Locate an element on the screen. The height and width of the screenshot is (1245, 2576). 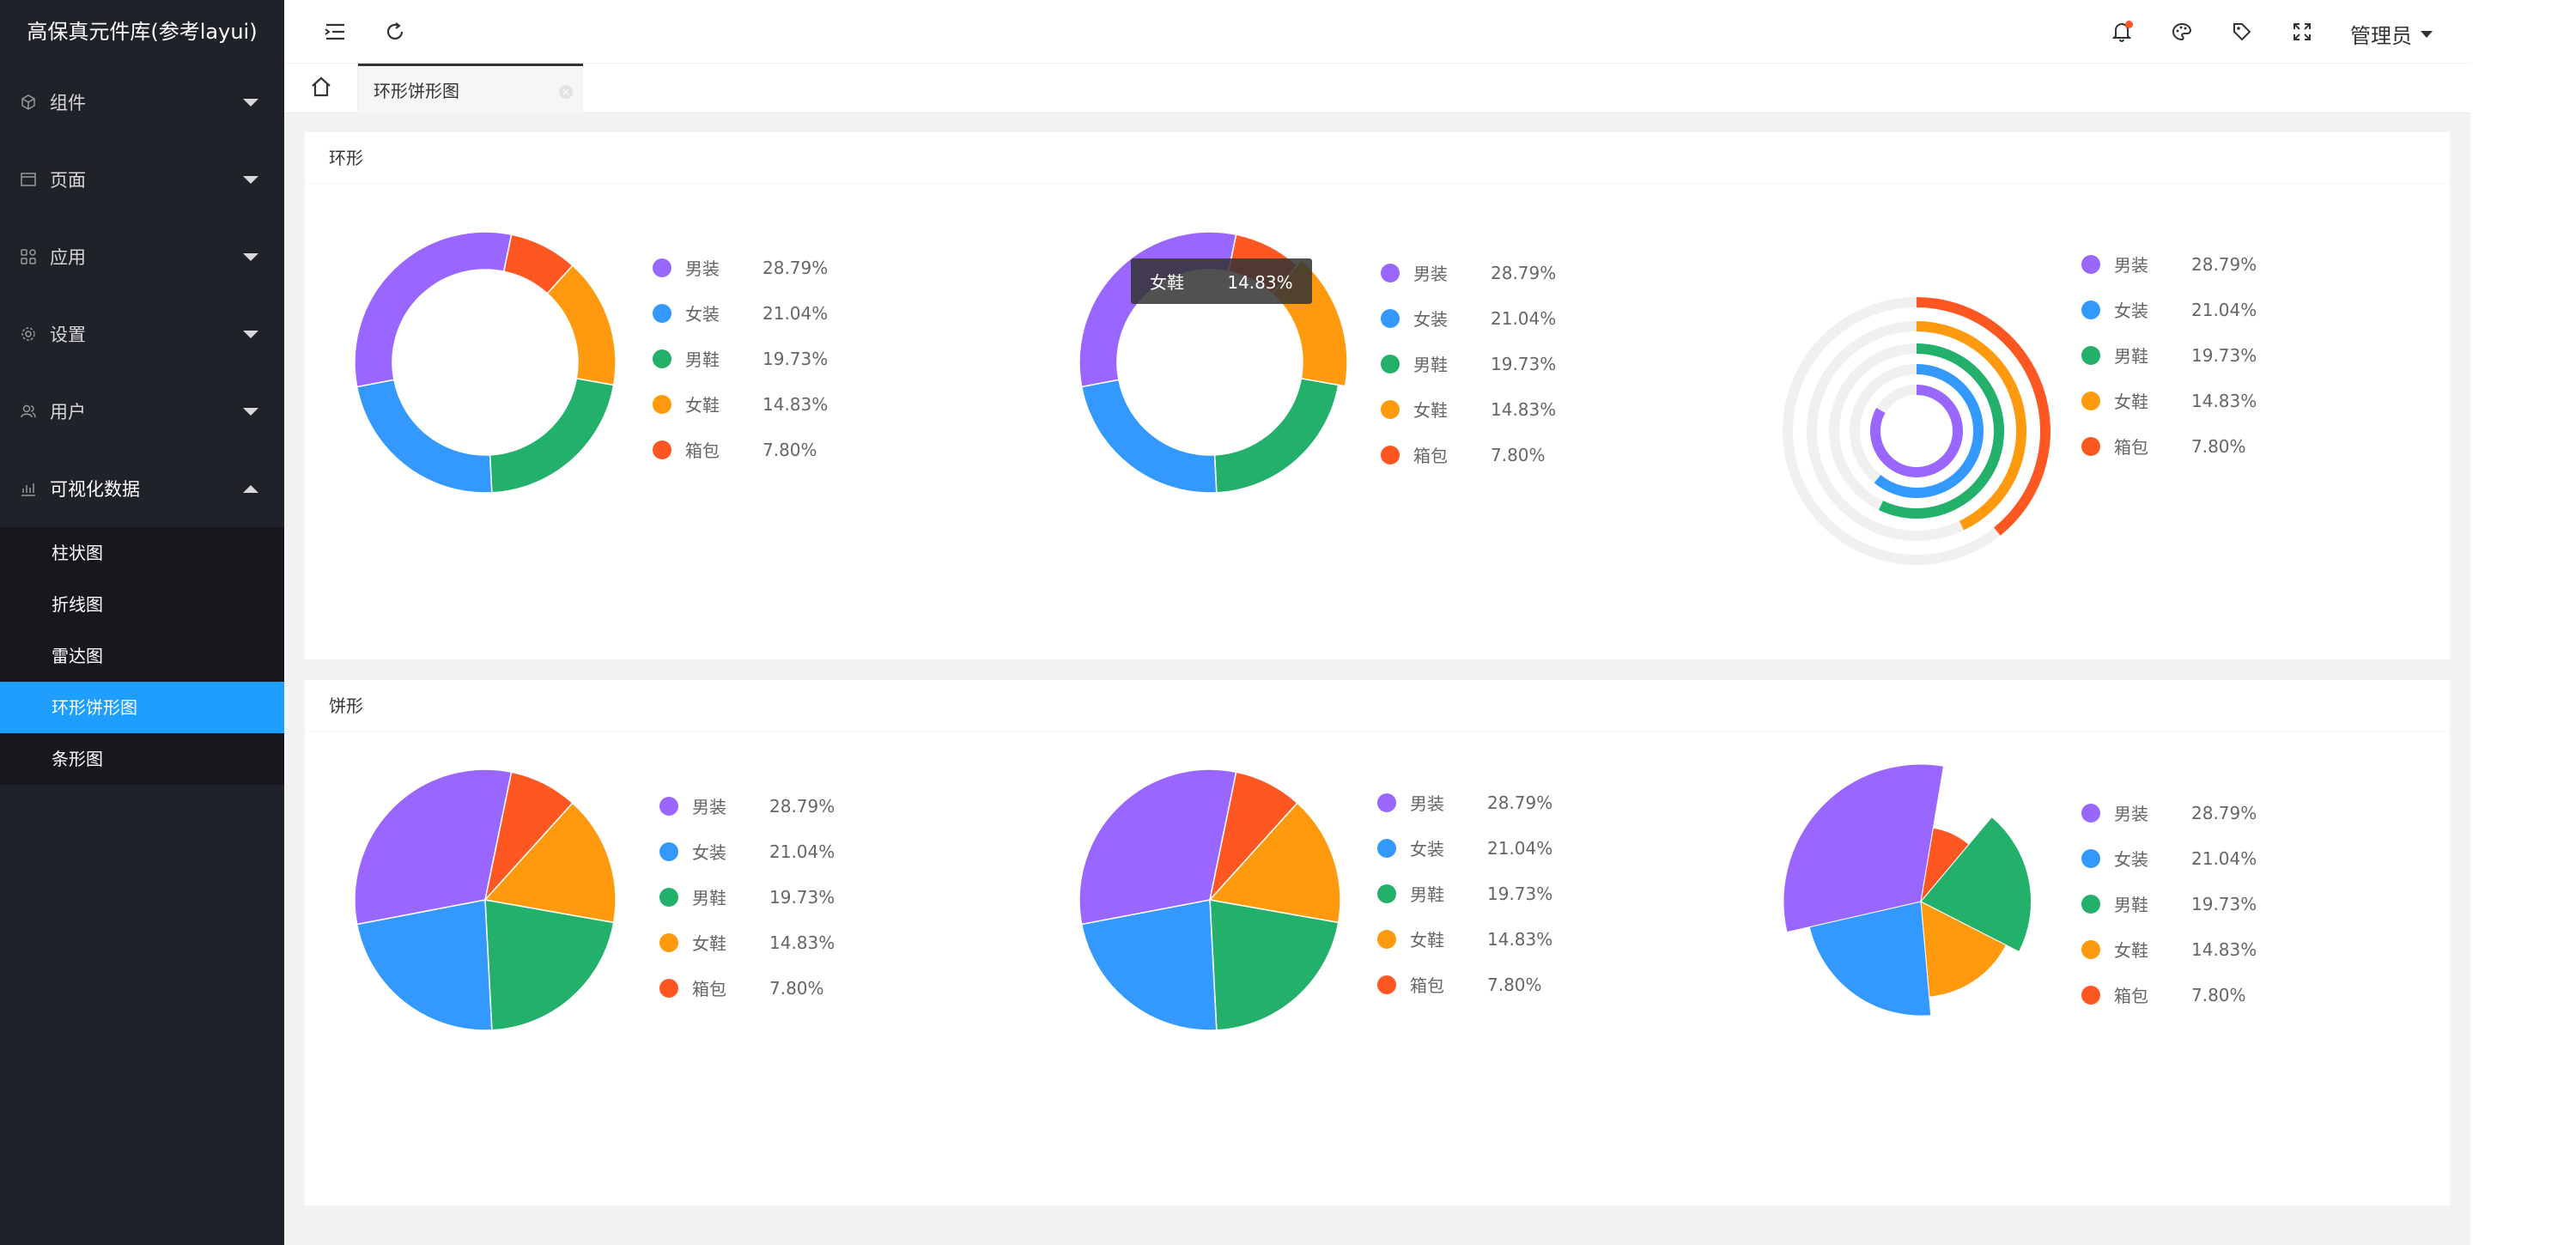
legend-label: 女鞋 is located at coordinates (1430, 411).